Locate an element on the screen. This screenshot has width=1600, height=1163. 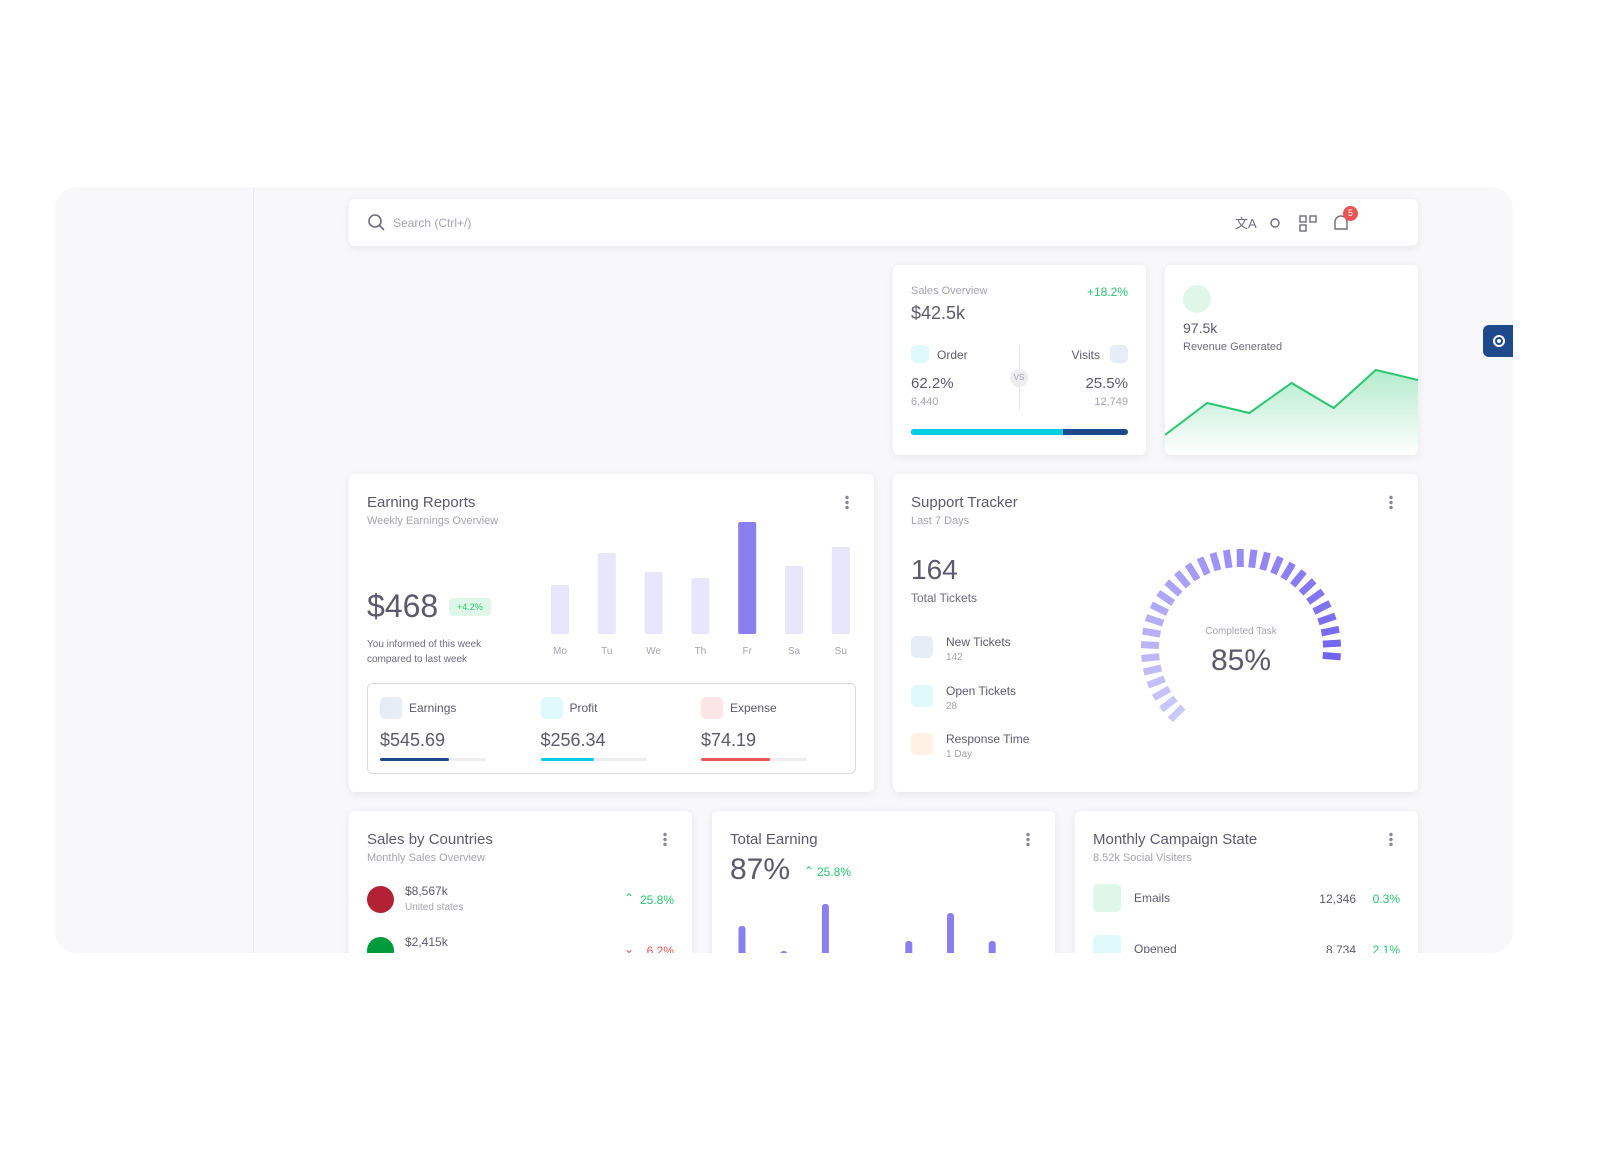
toolbar-icons: 文A is located at coordinates (1293, 224).